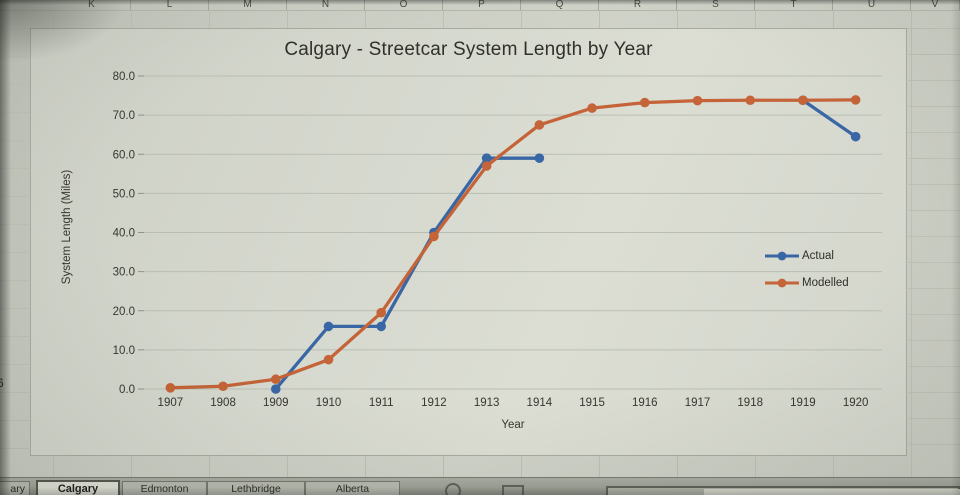  What do you see at coordinates (829, 118) in the screenshot?
I see `series-line-actual` at bounding box center [829, 118].